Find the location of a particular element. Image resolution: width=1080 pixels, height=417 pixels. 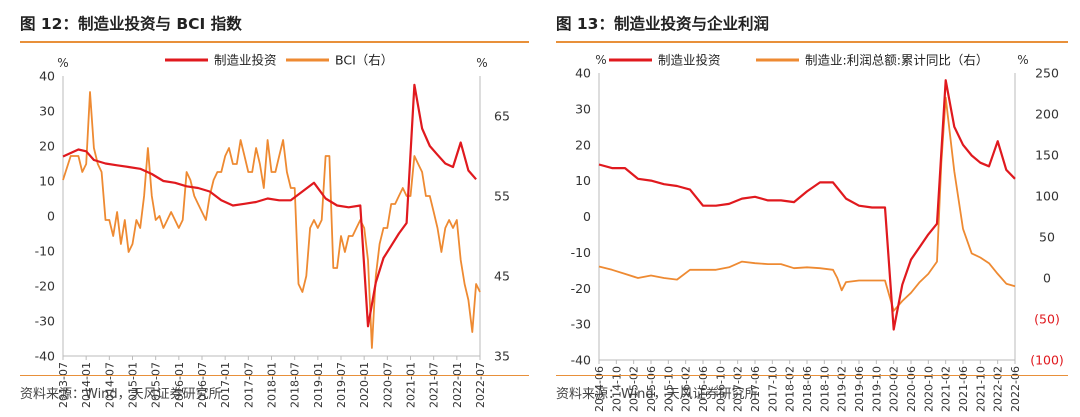

x-tick-label: 2020-10 is located at coordinates (928, 389).